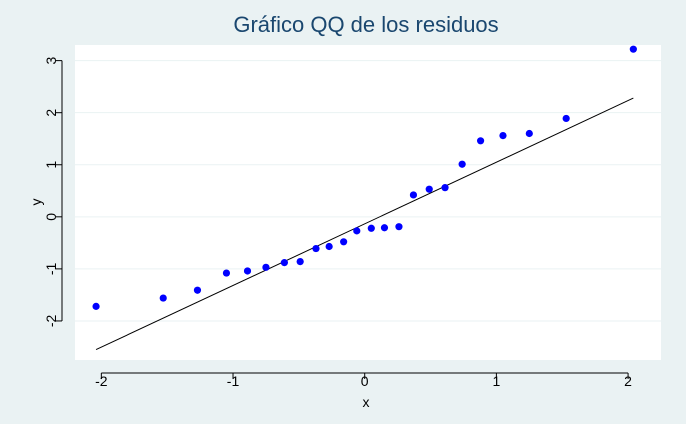  What do you see at coordinates (51, 61) in the screenshot?
I see `y-tick-label: 3` at bounding box center [51, 61].